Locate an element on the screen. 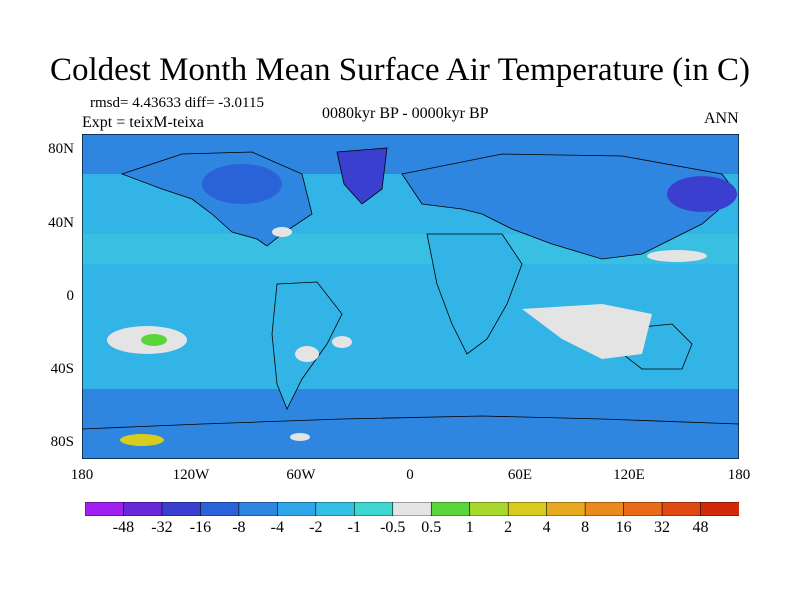 The image size is (800, 600). colorbar-tick-label: 4 is located at coordinates (546, 527).